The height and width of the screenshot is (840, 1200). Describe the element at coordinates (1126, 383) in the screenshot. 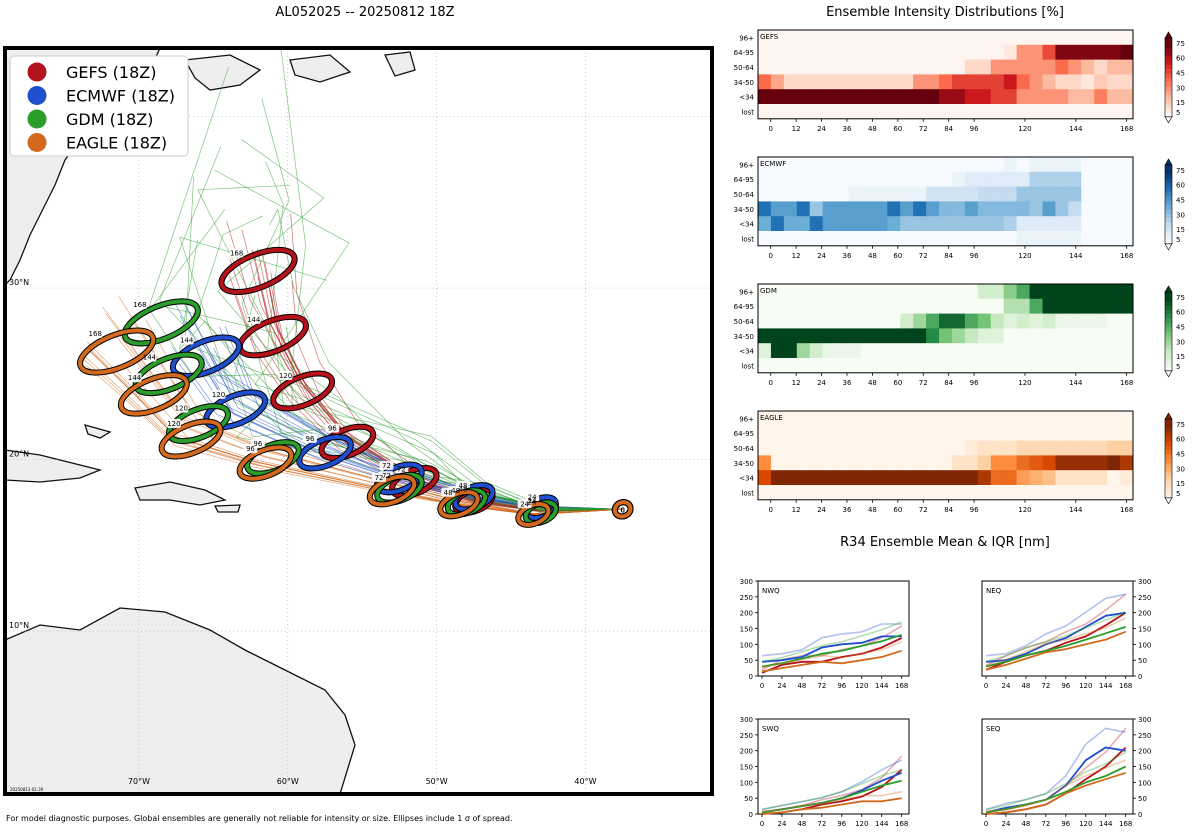

I see `heatmap-x-label: 168` at that location.